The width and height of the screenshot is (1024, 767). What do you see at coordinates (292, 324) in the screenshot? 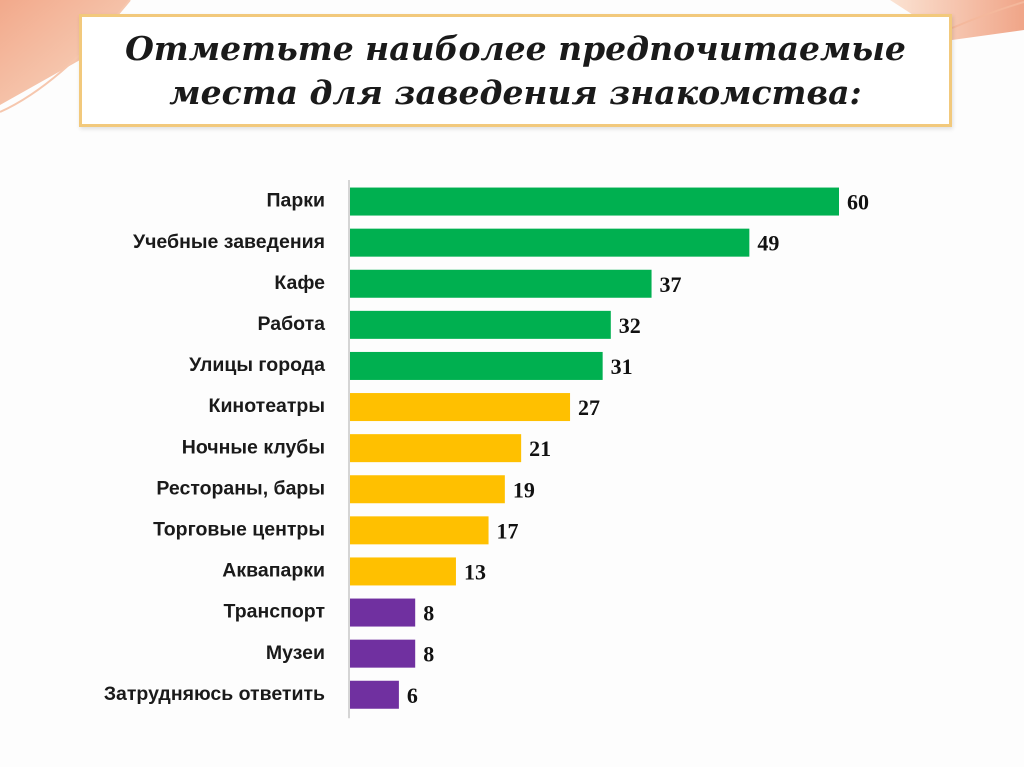
I see `category-label: Работа` at bounding box center [292, 324].